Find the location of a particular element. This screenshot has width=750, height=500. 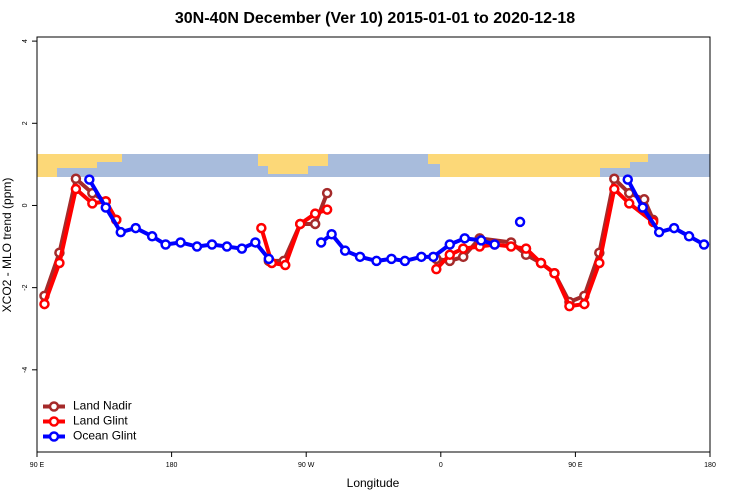

y-tick-label: -2 is located at coordinates (25, 287).